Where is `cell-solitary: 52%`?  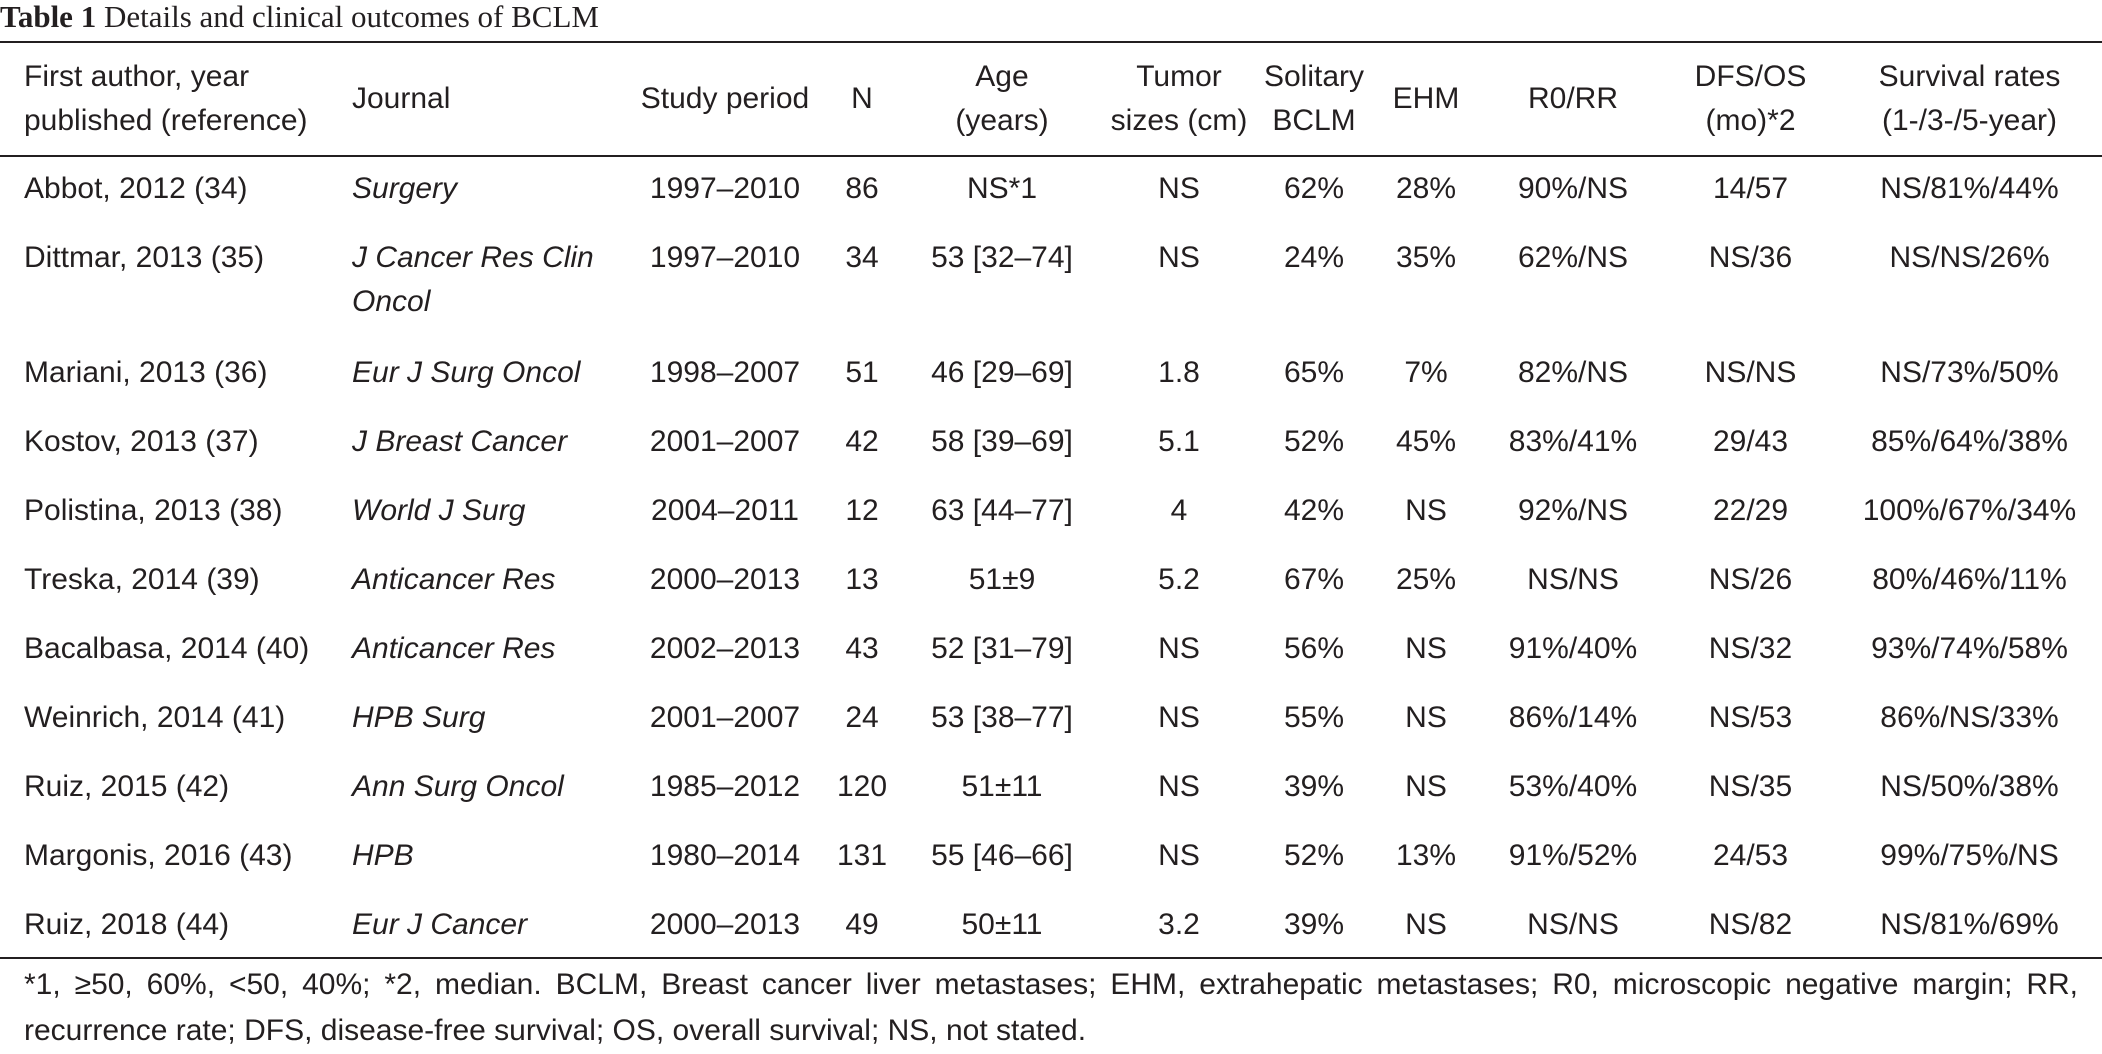 cell-solitary: 52% is located at coordinates (1314, 855).